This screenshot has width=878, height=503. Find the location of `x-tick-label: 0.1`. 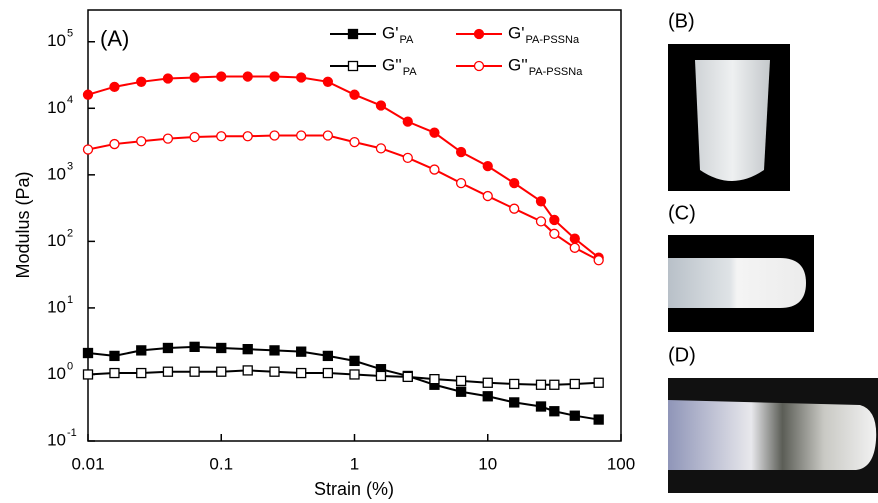

x-tick-label: 0.1 is located at coordinates (221, 463).